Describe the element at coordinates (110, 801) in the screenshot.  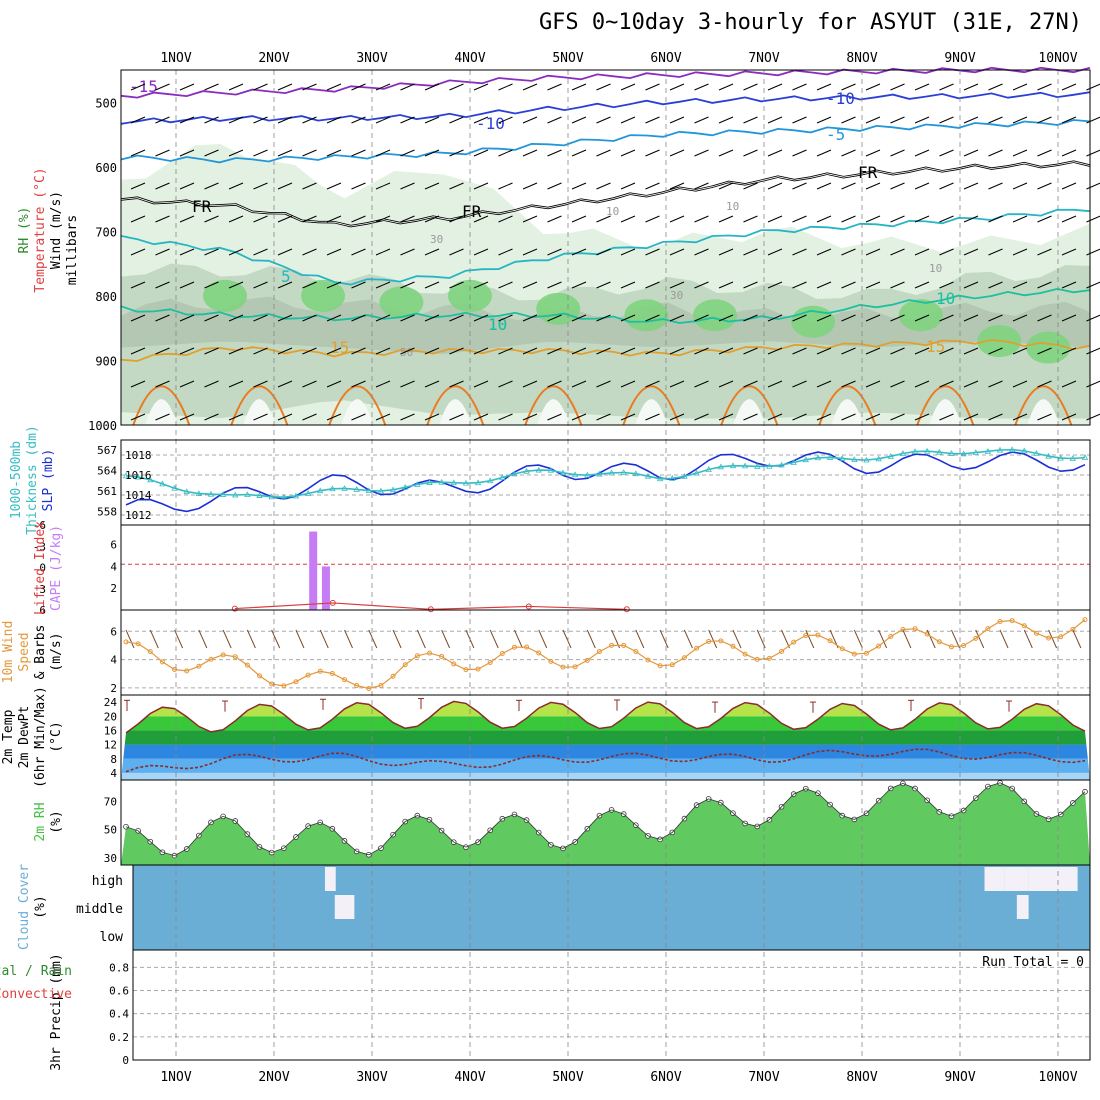
I see `rh-tick: 70` at that location.